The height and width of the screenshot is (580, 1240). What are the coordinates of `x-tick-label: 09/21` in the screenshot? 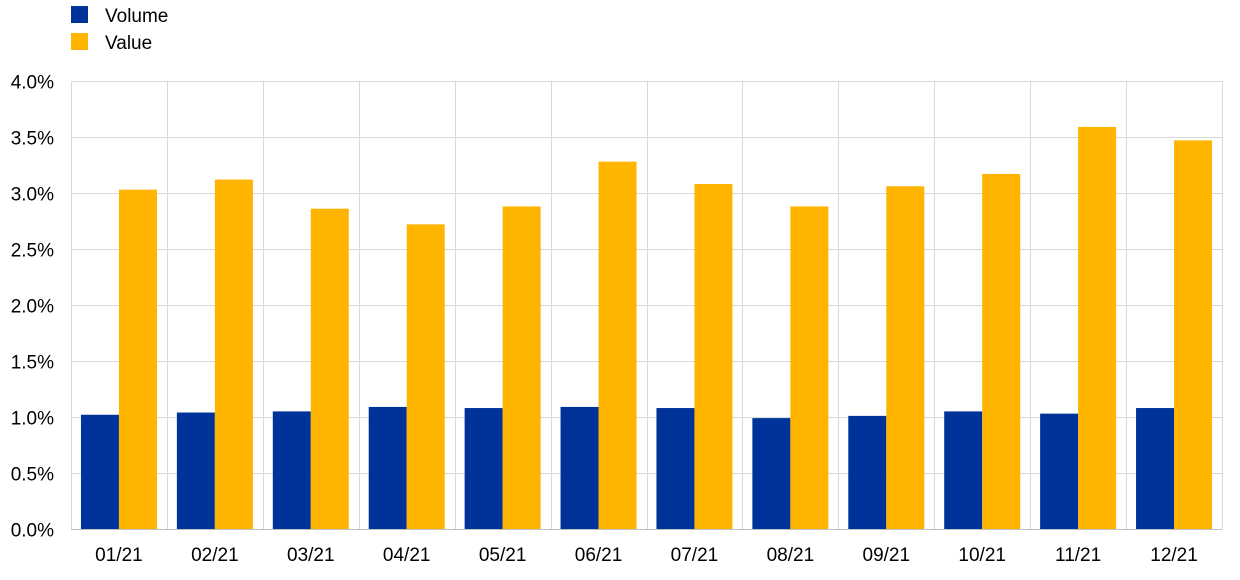 It's located at (887, 555).